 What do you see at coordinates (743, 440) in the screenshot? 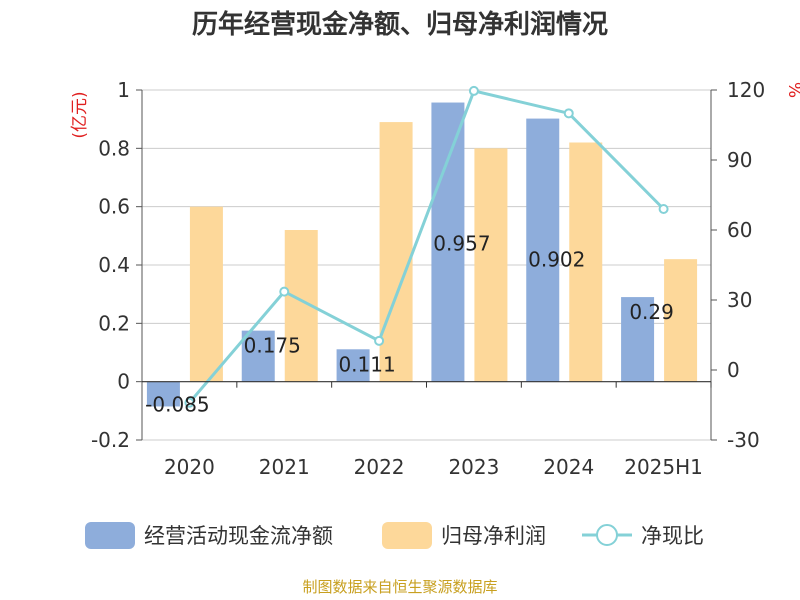
I see `right-tick-label: -30` at bounding box center [743, 440].